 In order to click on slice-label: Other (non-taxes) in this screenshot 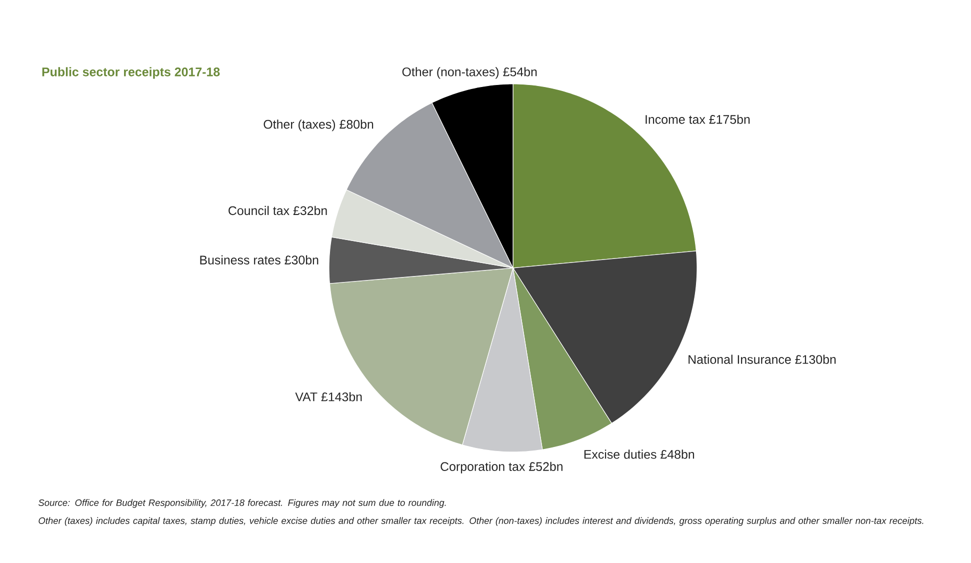, I will do `click(450, 73)`.